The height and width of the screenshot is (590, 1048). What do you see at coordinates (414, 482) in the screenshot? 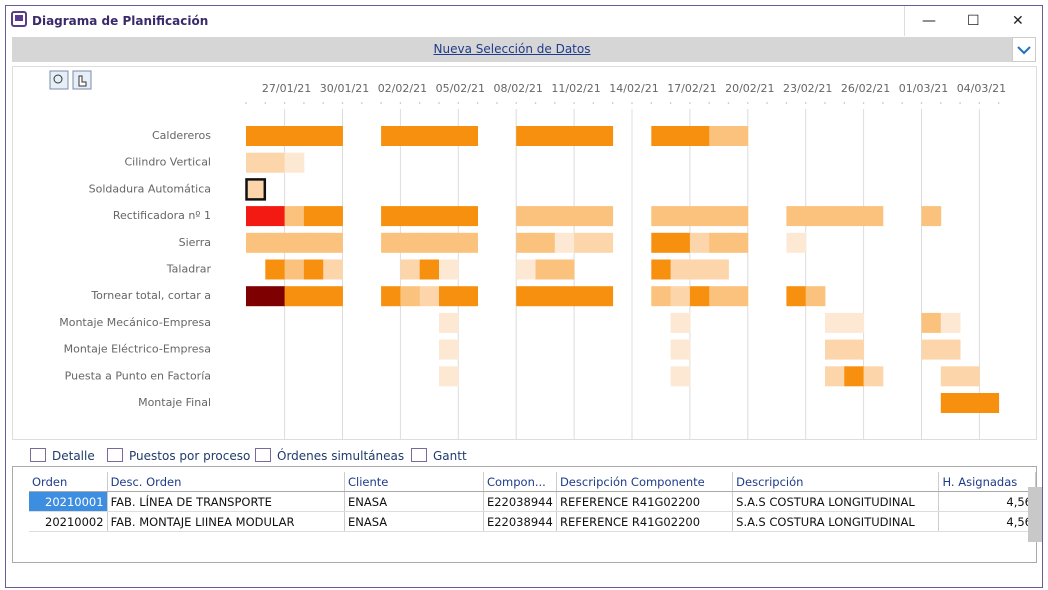
I see `column-header: Cliente` at bounding box center [414, 482].